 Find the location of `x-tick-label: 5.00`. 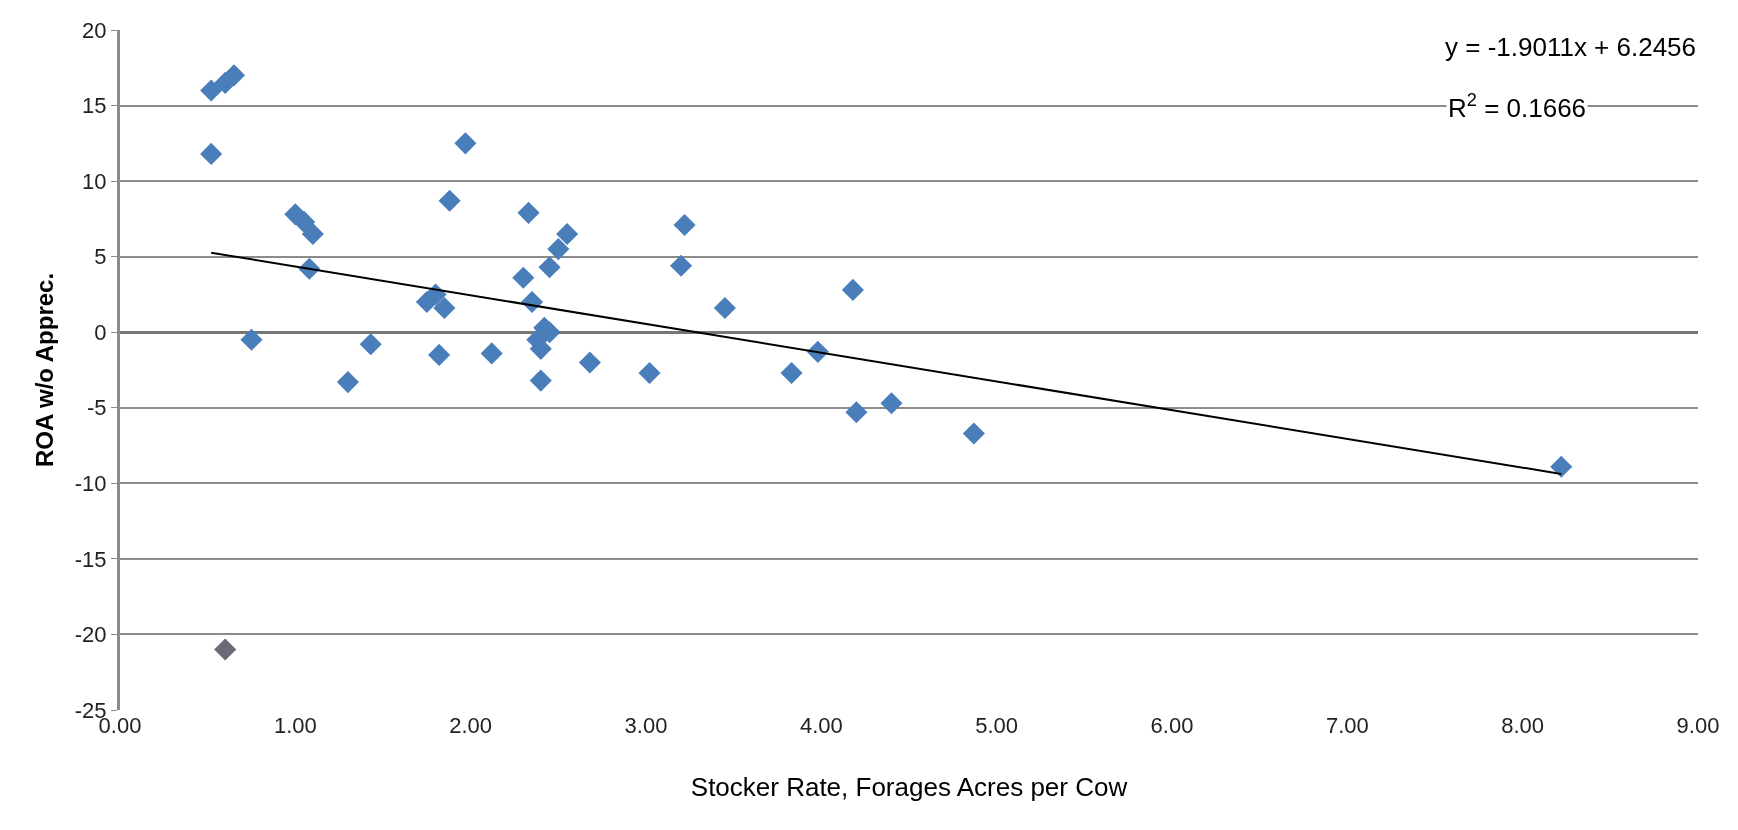

x-tick-label: 5.00 is located at coordinates (997, 725).